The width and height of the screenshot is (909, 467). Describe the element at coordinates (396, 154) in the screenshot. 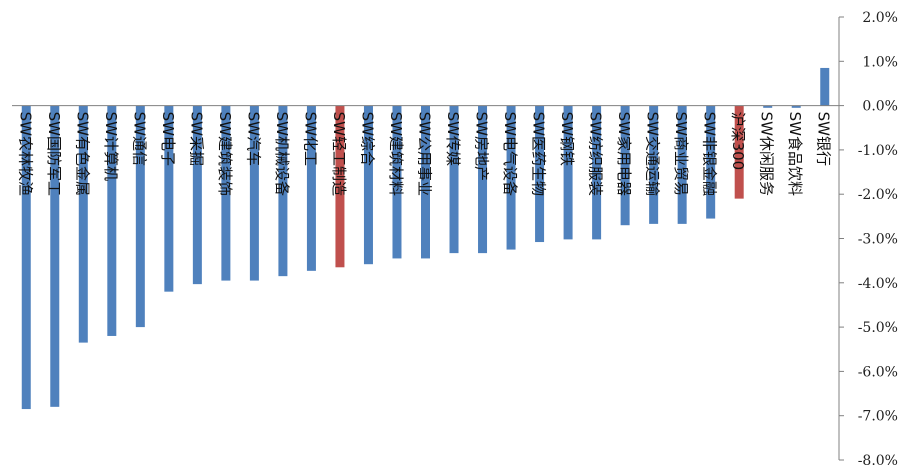

I see `category-label: SW建筑材料` at that location.